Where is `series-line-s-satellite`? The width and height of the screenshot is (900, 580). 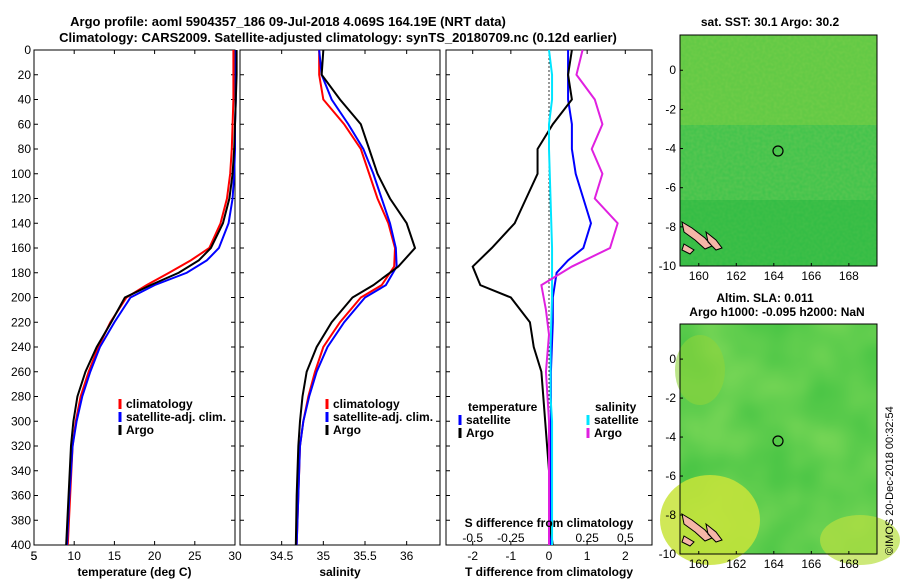
series-line-s-satellite is located at coordinates (551, 297).